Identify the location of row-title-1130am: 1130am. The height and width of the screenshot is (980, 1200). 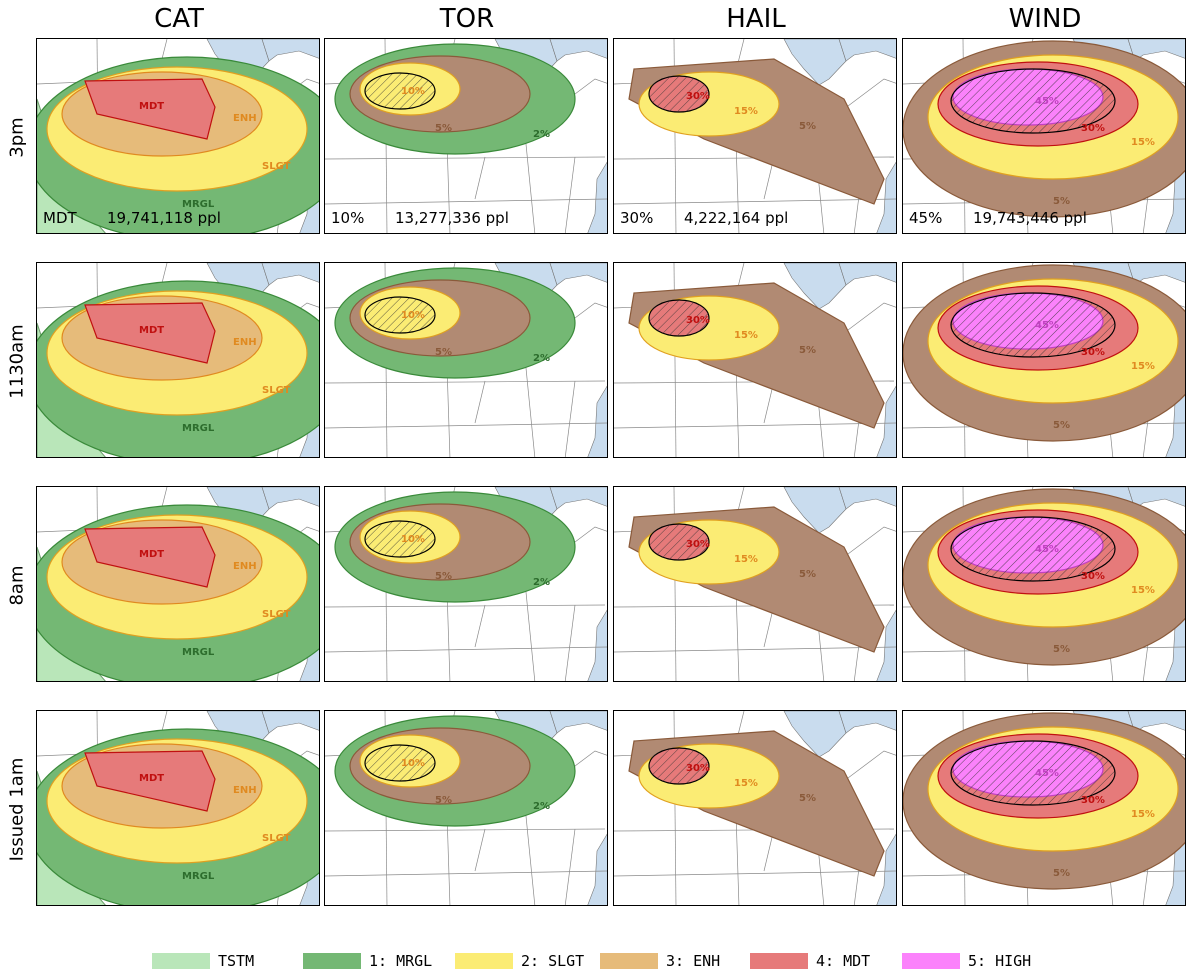
(17, 361).